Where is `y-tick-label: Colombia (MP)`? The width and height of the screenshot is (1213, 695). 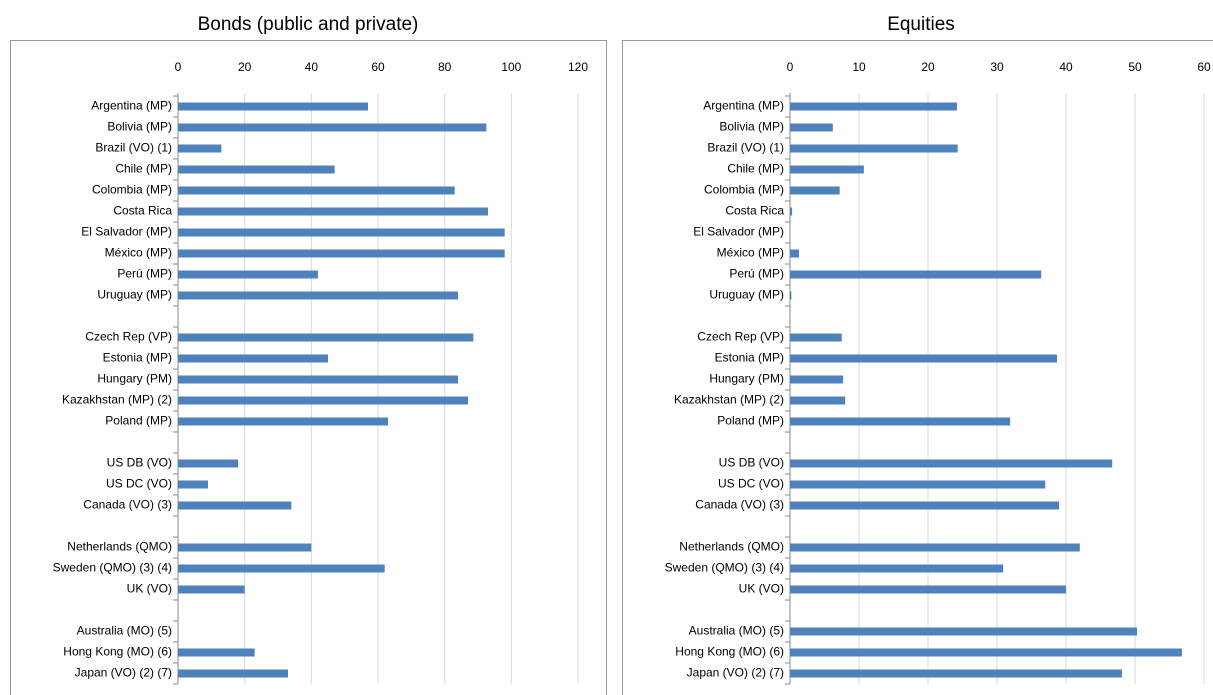
y-tick-label: Colombia (MP) is located at coordinates (132, 190).